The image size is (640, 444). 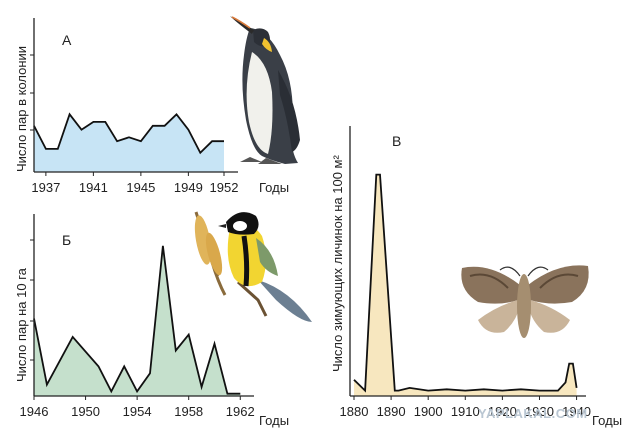 I want to click on chart-b-y-axis-label: Число пар на 10 га, so click(x=21, y=324).